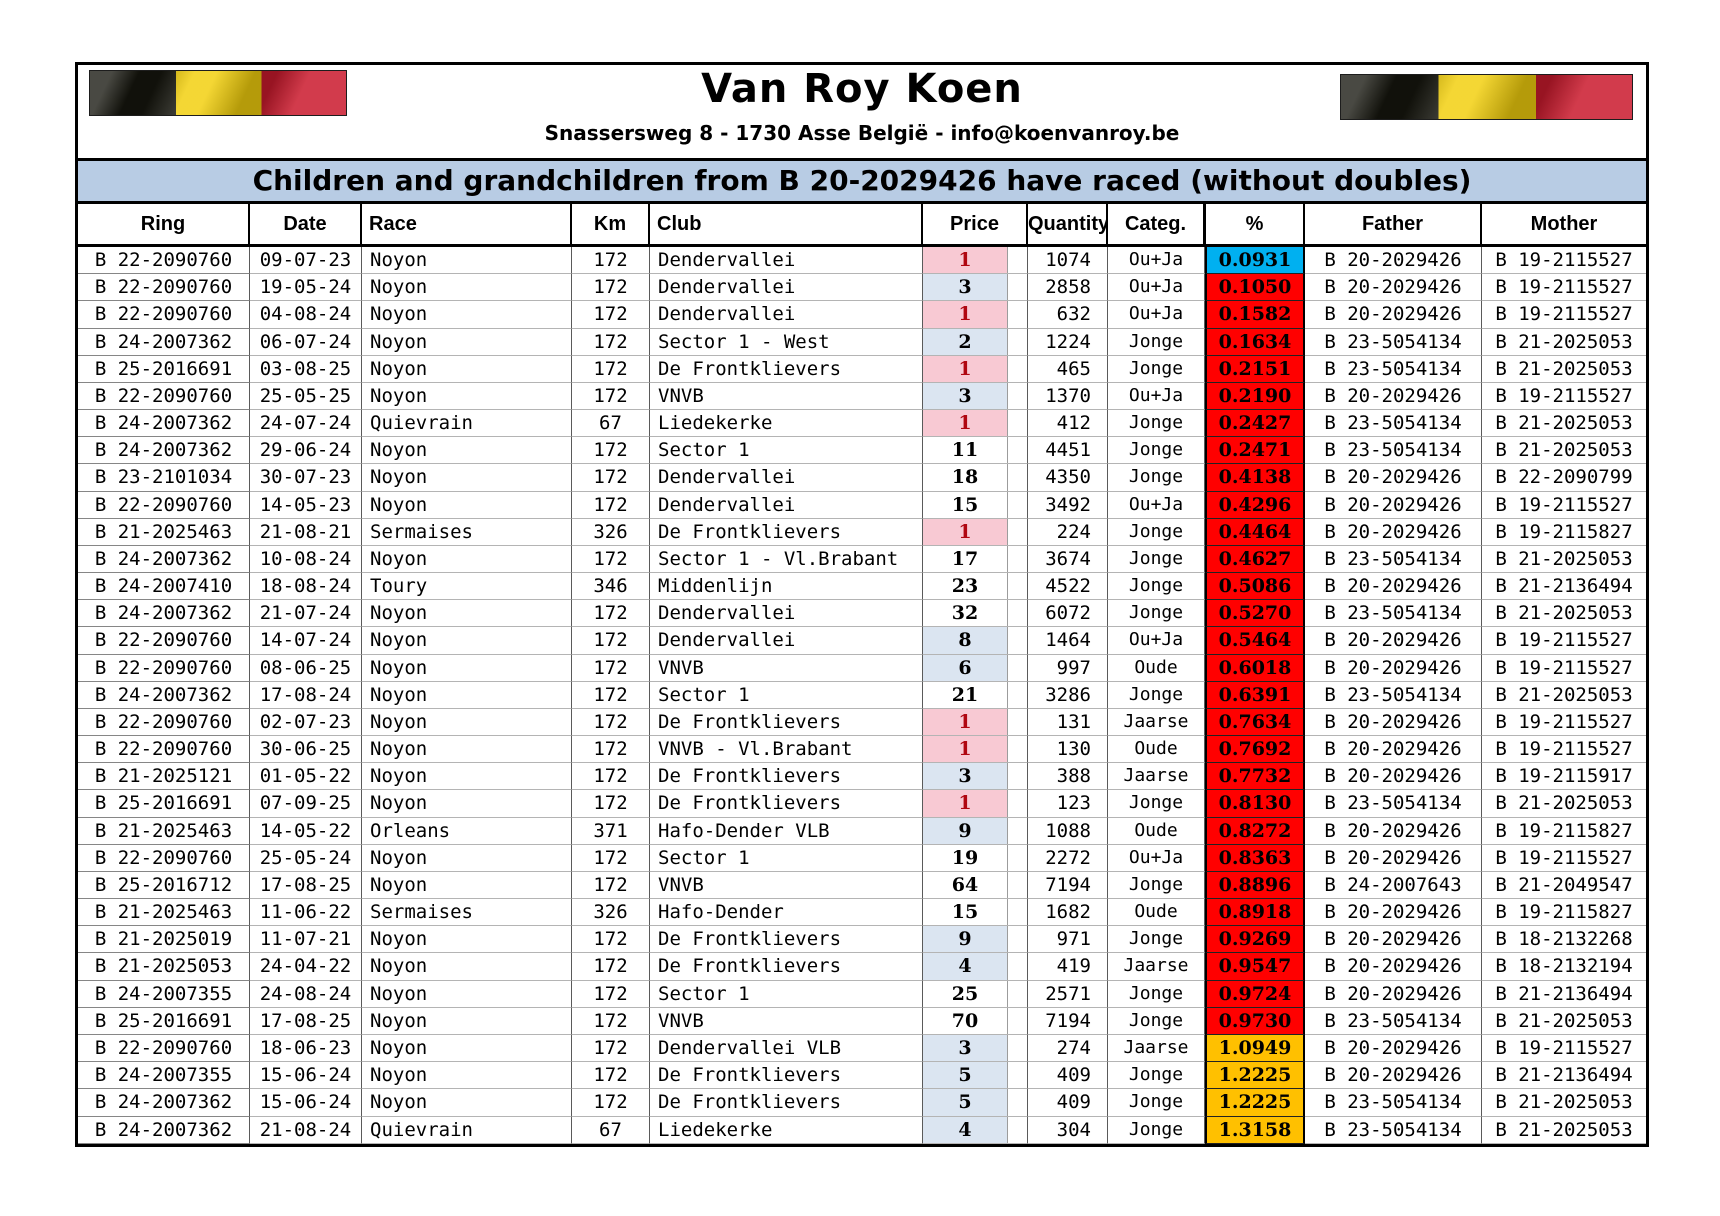 This screenshot has width=1720, height=1216. Describe the element at coordinates (1255, 804) in the screenshot. I see `cell-pct: 0.8130` at that location.